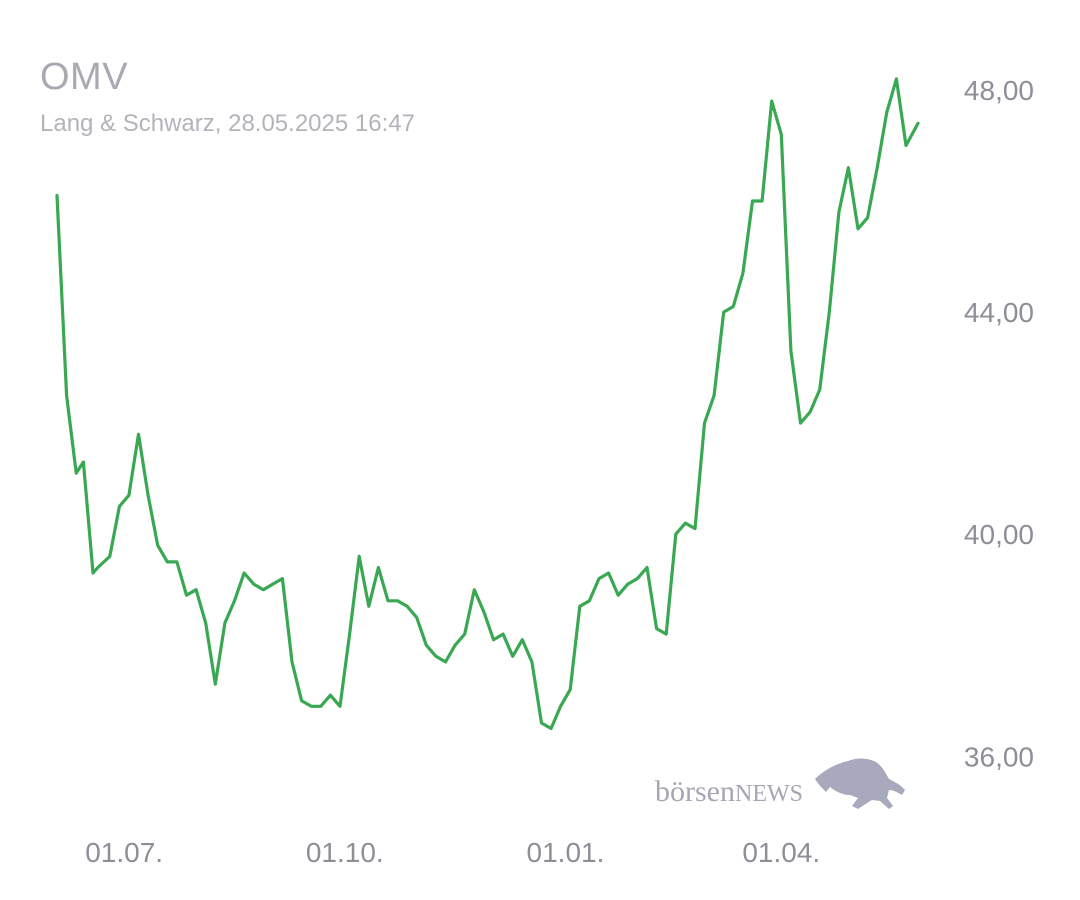 The image size is (1080, 900). What do you see at coordinates (769, 794) in the screenshot?
I see `watermark-suffix: NEWS` at bounding box center [769, 794].